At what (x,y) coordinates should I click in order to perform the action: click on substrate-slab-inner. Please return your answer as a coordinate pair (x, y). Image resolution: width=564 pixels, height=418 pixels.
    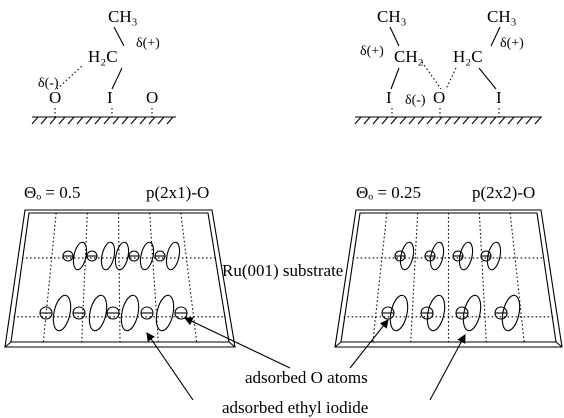
    Looking at the image, I should click on (120, 277).